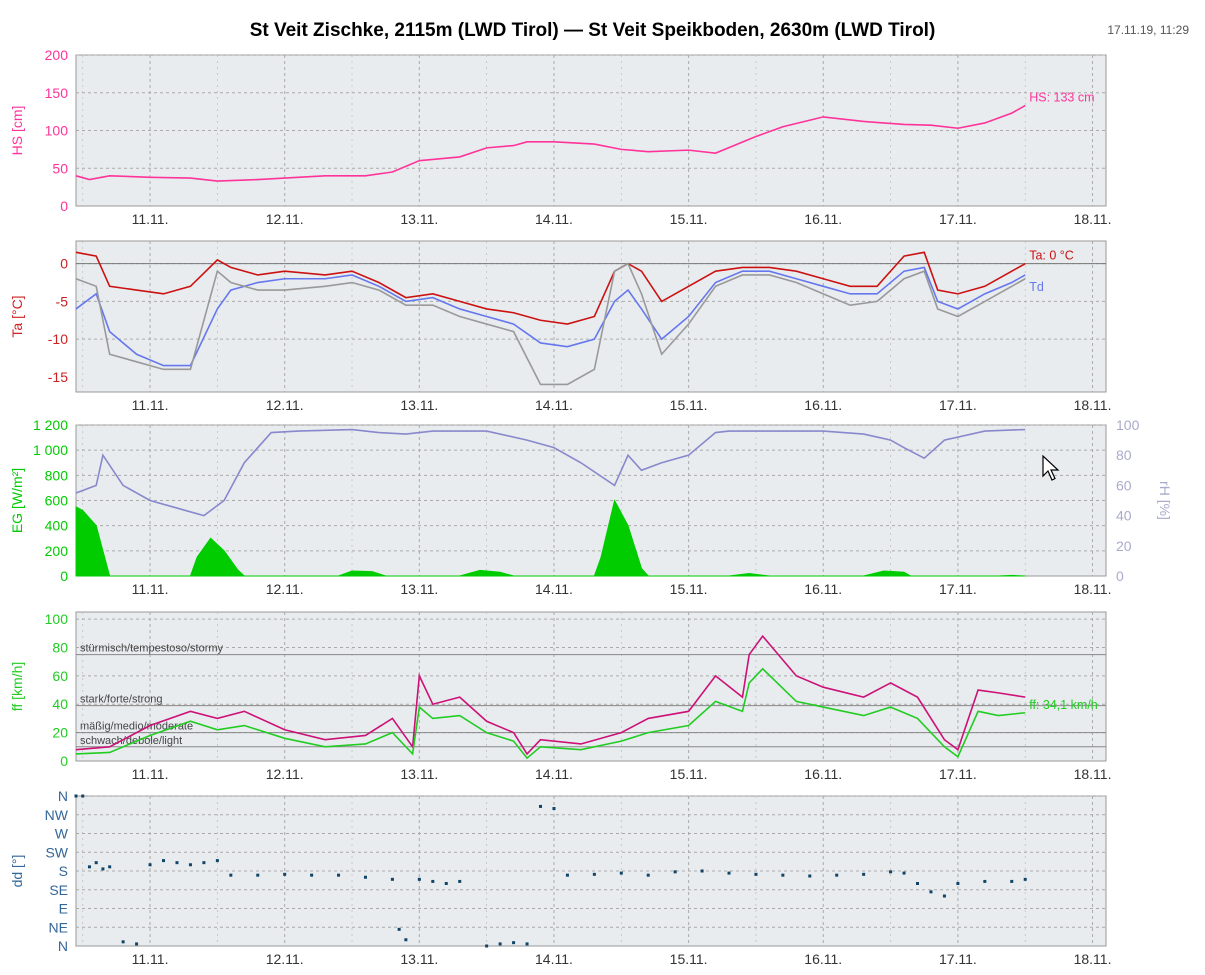 The image size is (1205, 975). What do you see at coordinates (17, 500) in the screenshot?
I see `y-axis-label: EG [W/m²]` at bounding box center [17, 500].